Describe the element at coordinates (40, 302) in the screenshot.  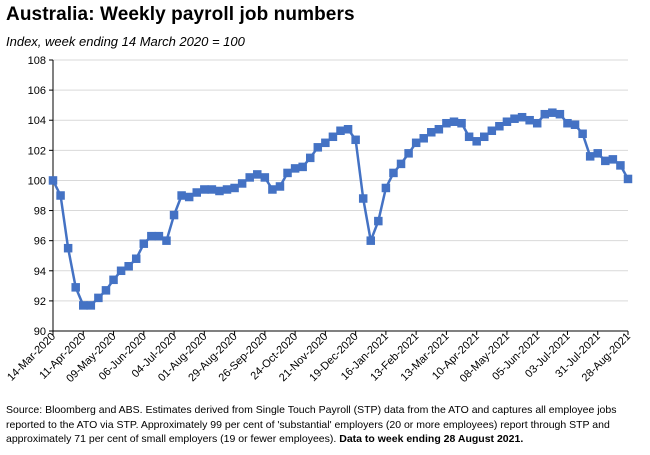
I see `y-tick-label: 92` at that location.